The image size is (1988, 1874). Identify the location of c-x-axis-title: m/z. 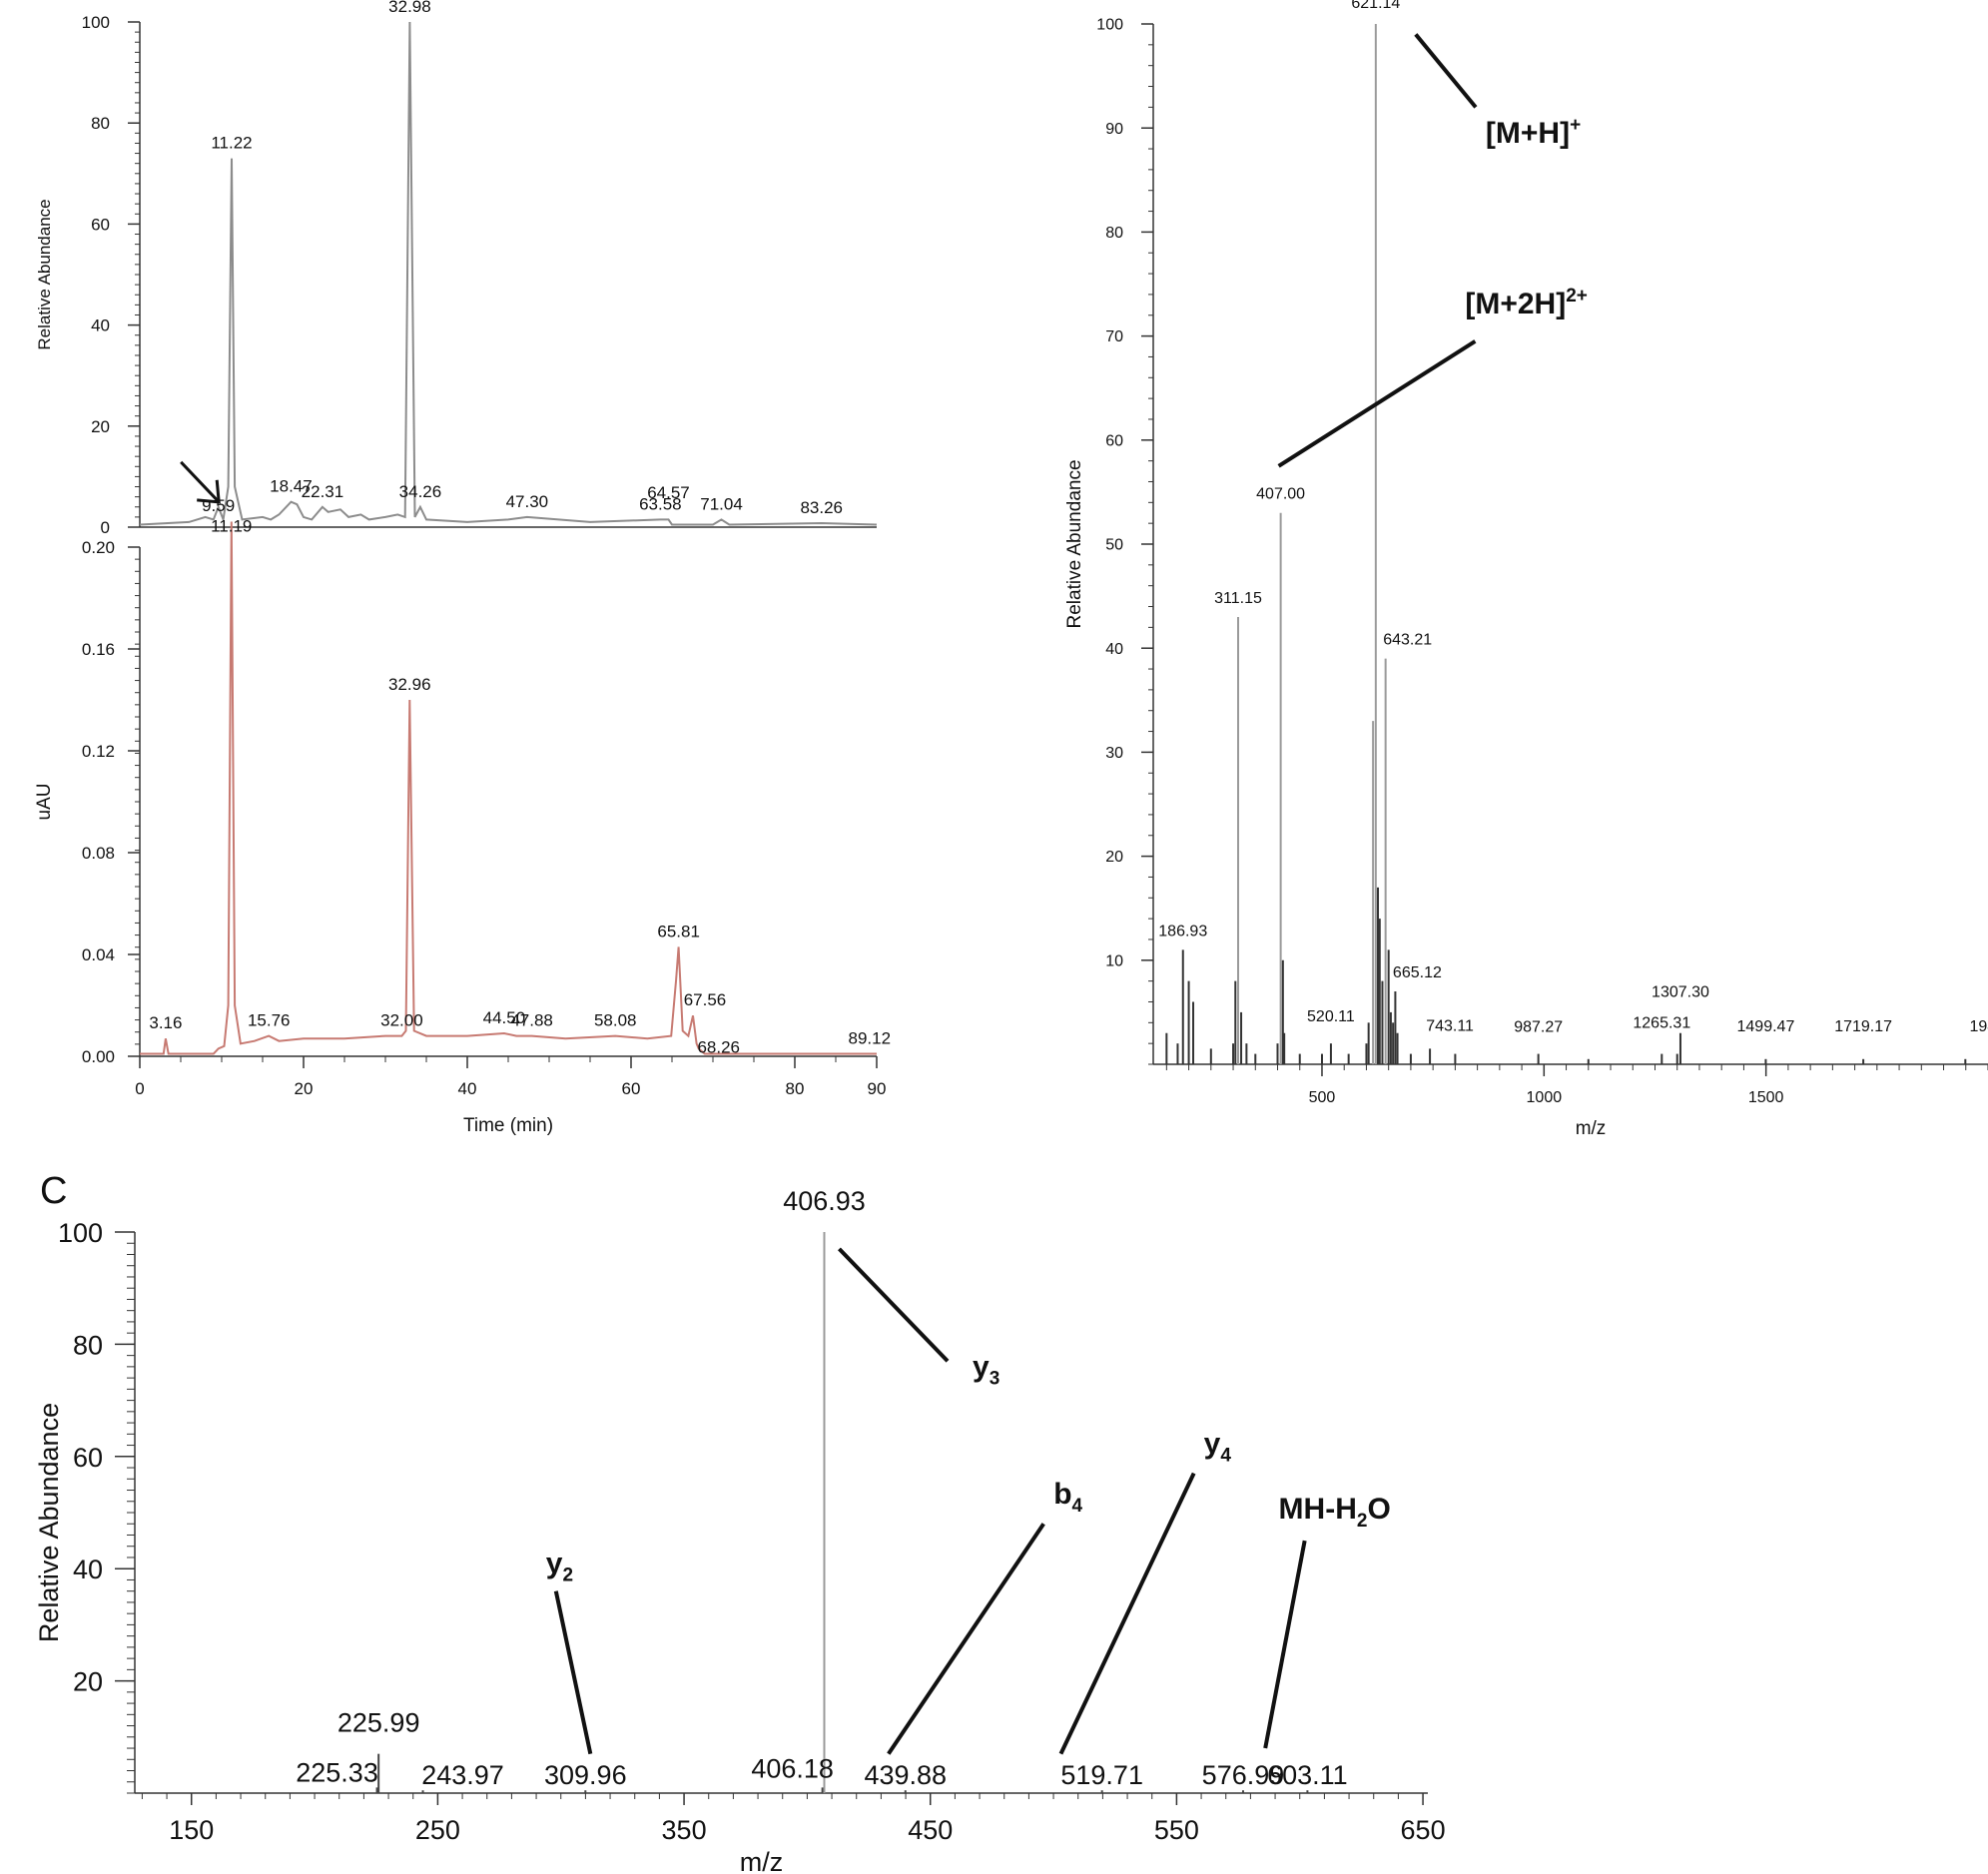
(762, 1860).